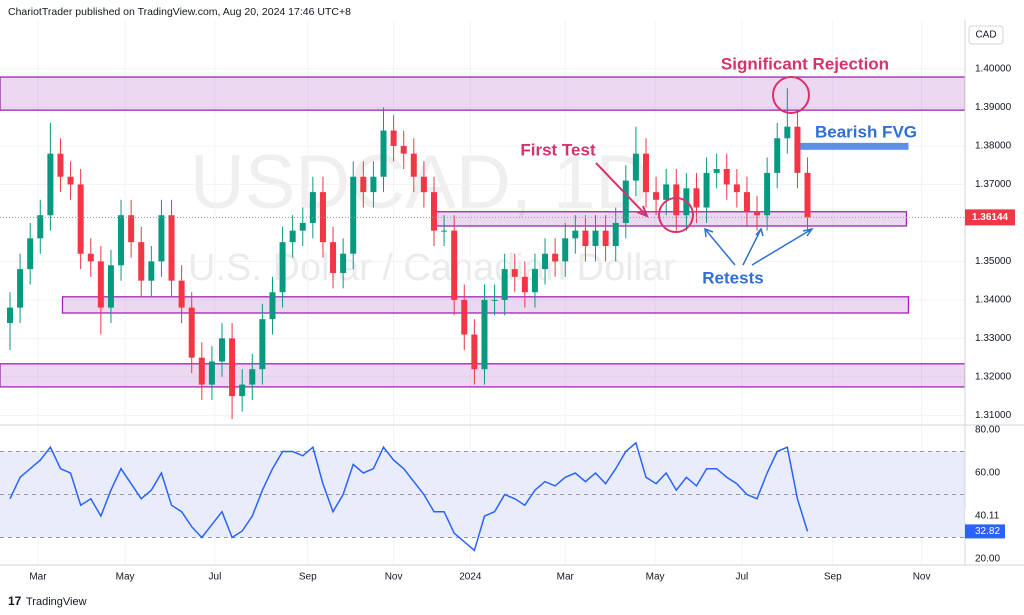 The width and height of the screenshot is (1024, 615). I want to click on footer-text: TradingView, so click(56, 602).